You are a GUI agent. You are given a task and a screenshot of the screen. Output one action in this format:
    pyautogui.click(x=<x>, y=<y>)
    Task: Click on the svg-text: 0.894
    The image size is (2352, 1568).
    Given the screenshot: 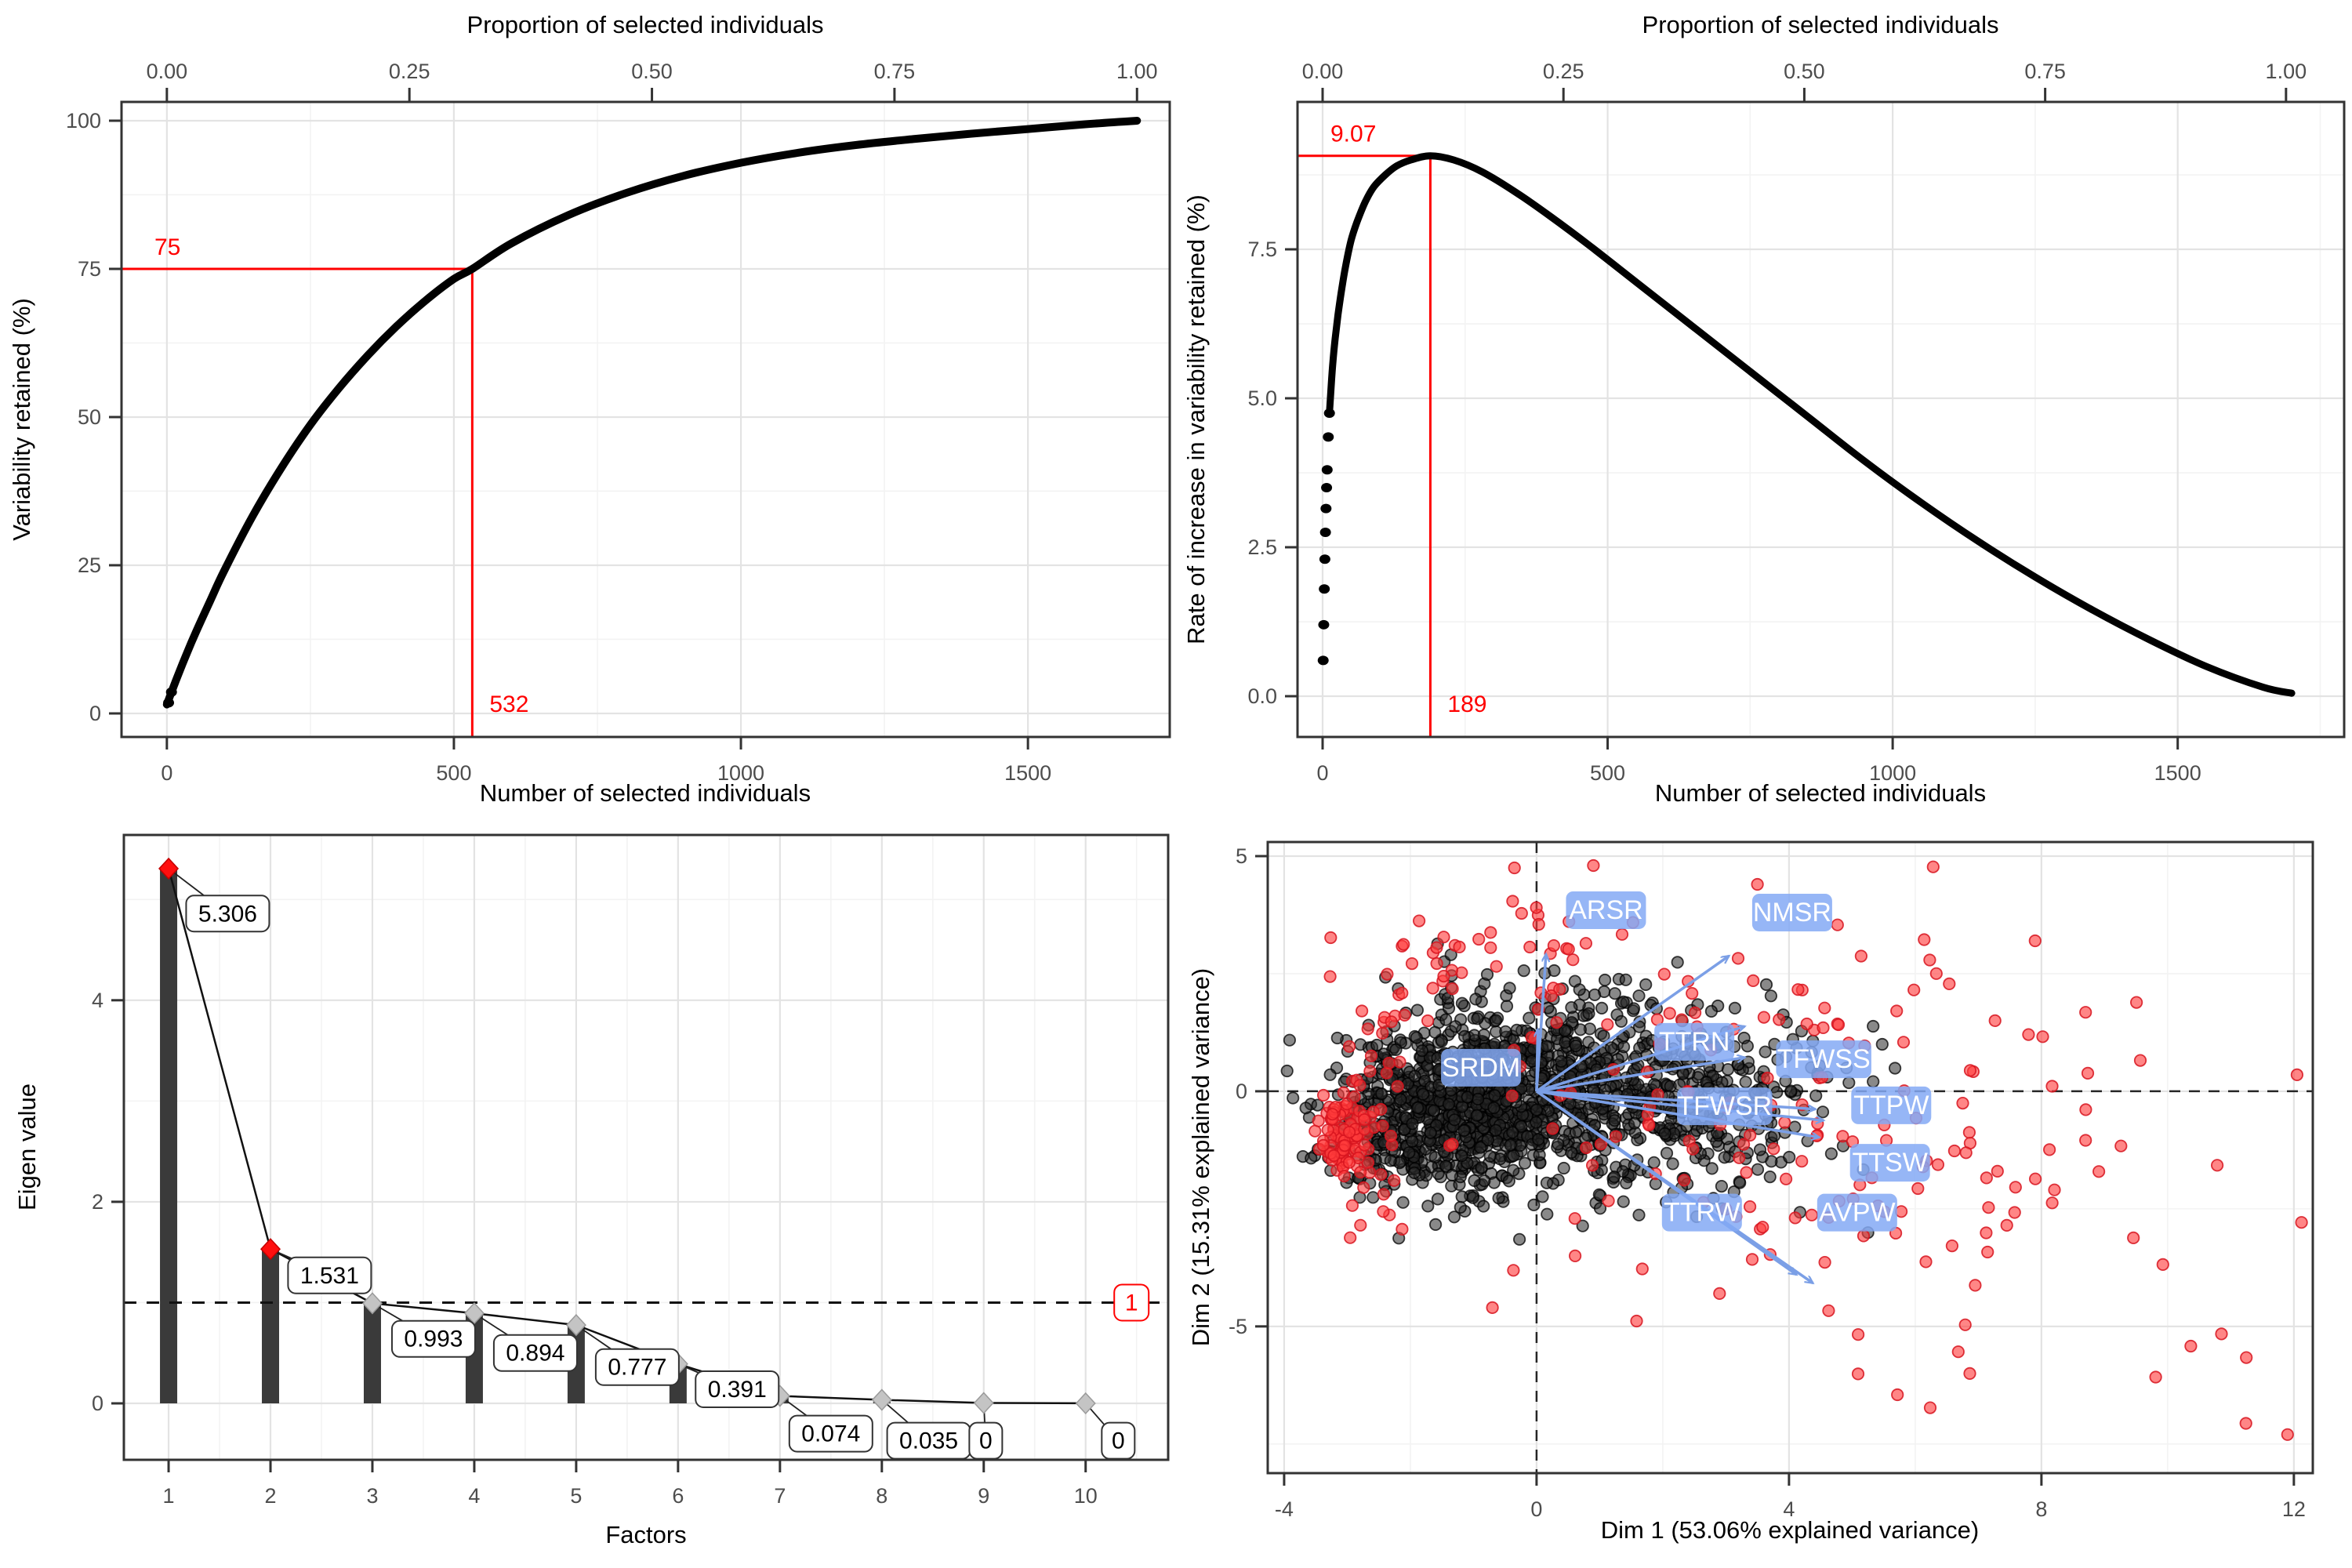 What is the action you would take?
    pyautogui.click(x=535, y=1354)
    